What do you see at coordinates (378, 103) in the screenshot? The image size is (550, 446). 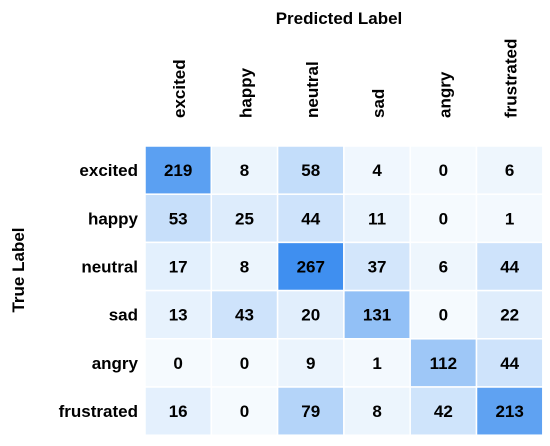 I see `x-tick-label: sad` at bounding box center [378, 103].